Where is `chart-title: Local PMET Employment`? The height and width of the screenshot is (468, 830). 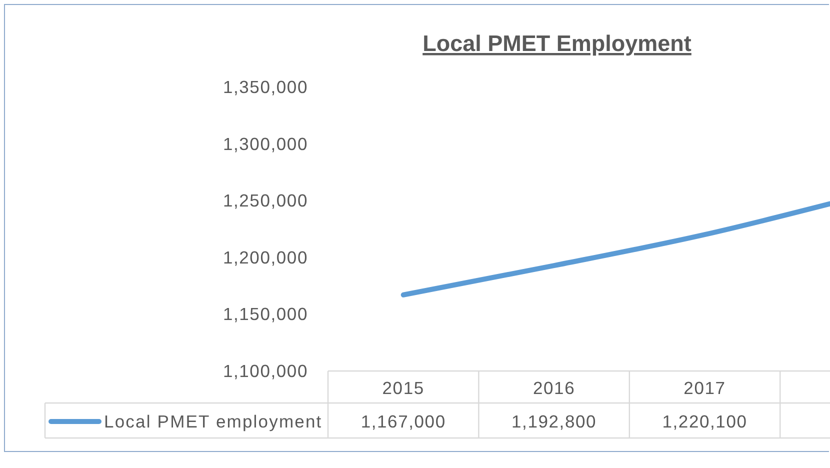
chart-title: Local PMET Employment is located at coordinates (557, 43).